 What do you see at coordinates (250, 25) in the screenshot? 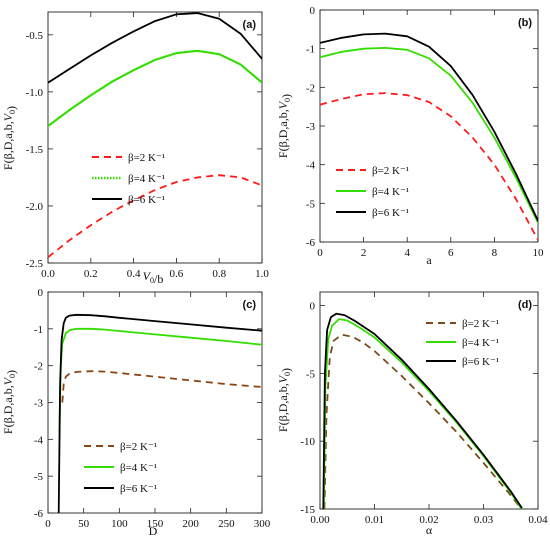
I see `panel-label: (a)` at bounding box center [250, 25].